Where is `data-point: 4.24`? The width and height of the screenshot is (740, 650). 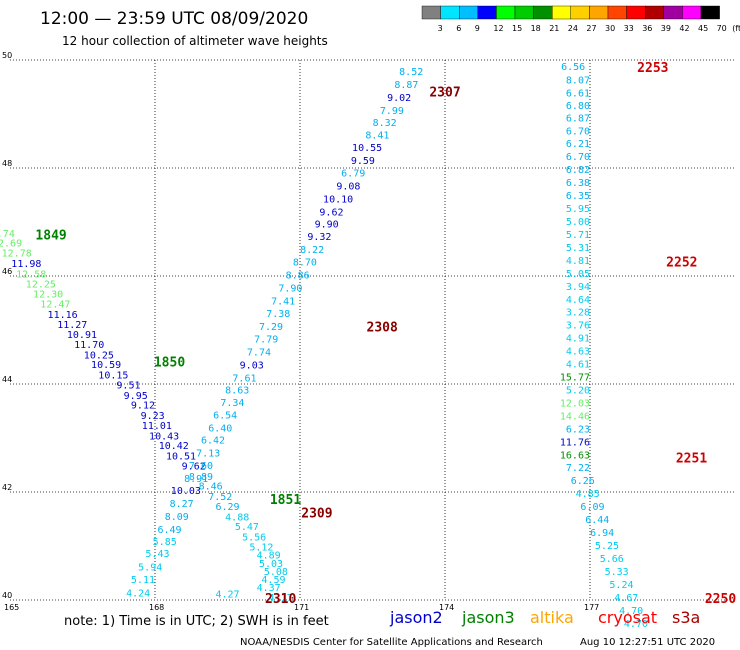
data-point: 4.24 is located at coordinates (138, 594).